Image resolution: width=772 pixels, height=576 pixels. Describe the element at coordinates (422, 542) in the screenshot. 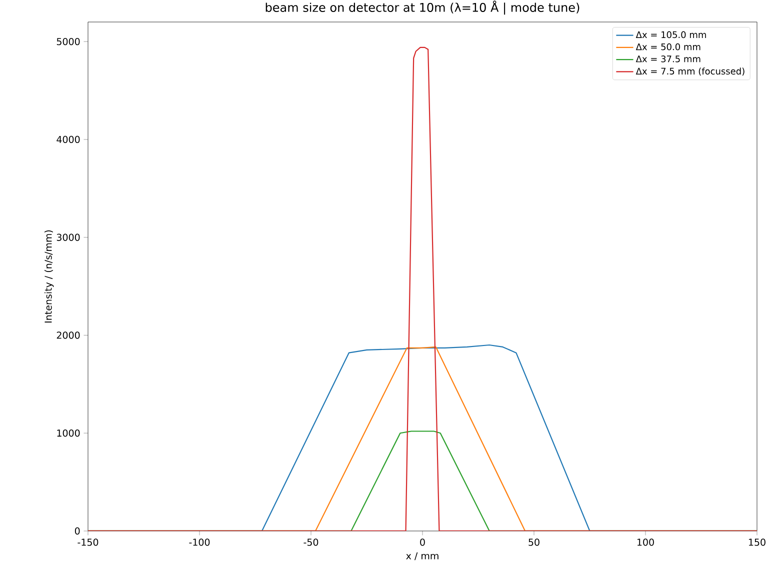

I see `x-tick-label: 0` at that location.